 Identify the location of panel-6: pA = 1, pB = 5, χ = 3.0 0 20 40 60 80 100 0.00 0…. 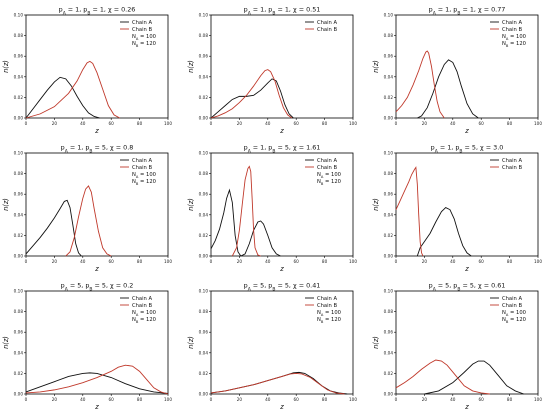
(457, 209).